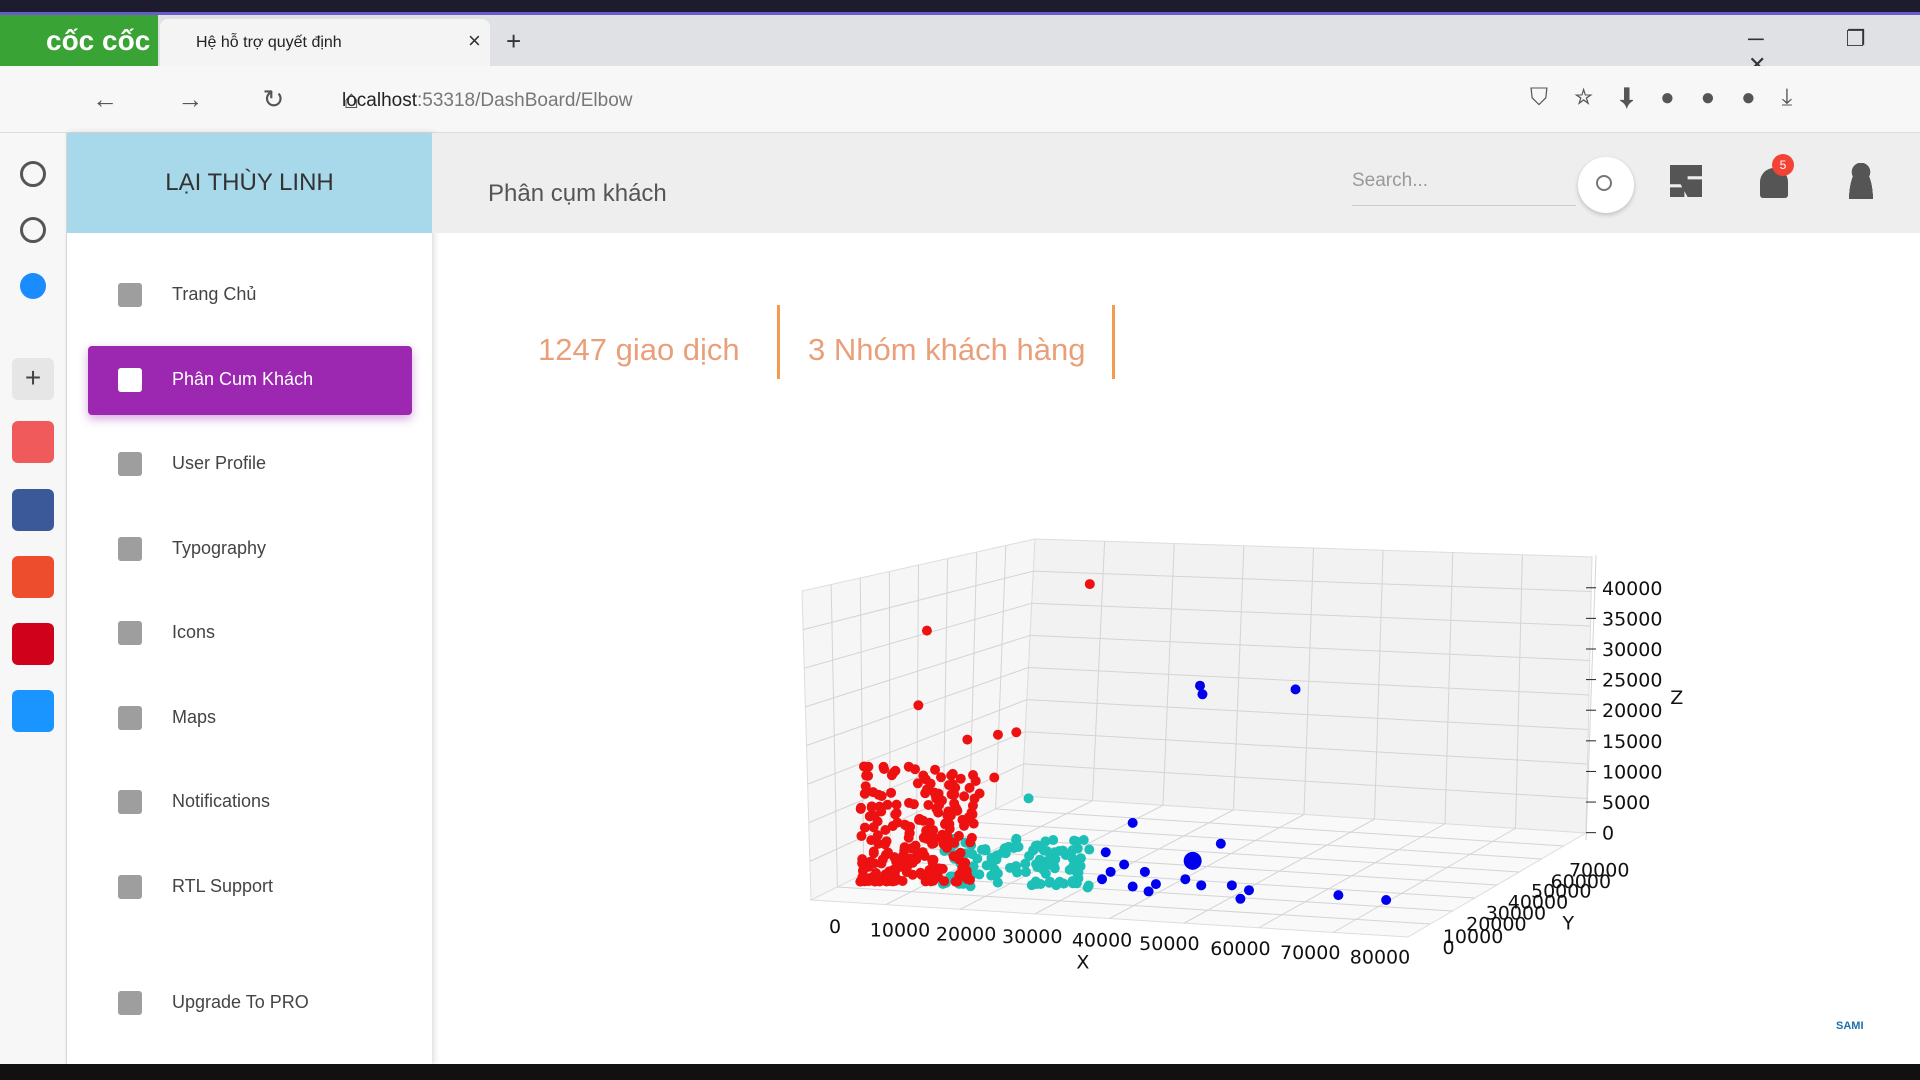  Describe the element at coordinates (1861, 181) in the screenshot. I see `account-icon` at that location.